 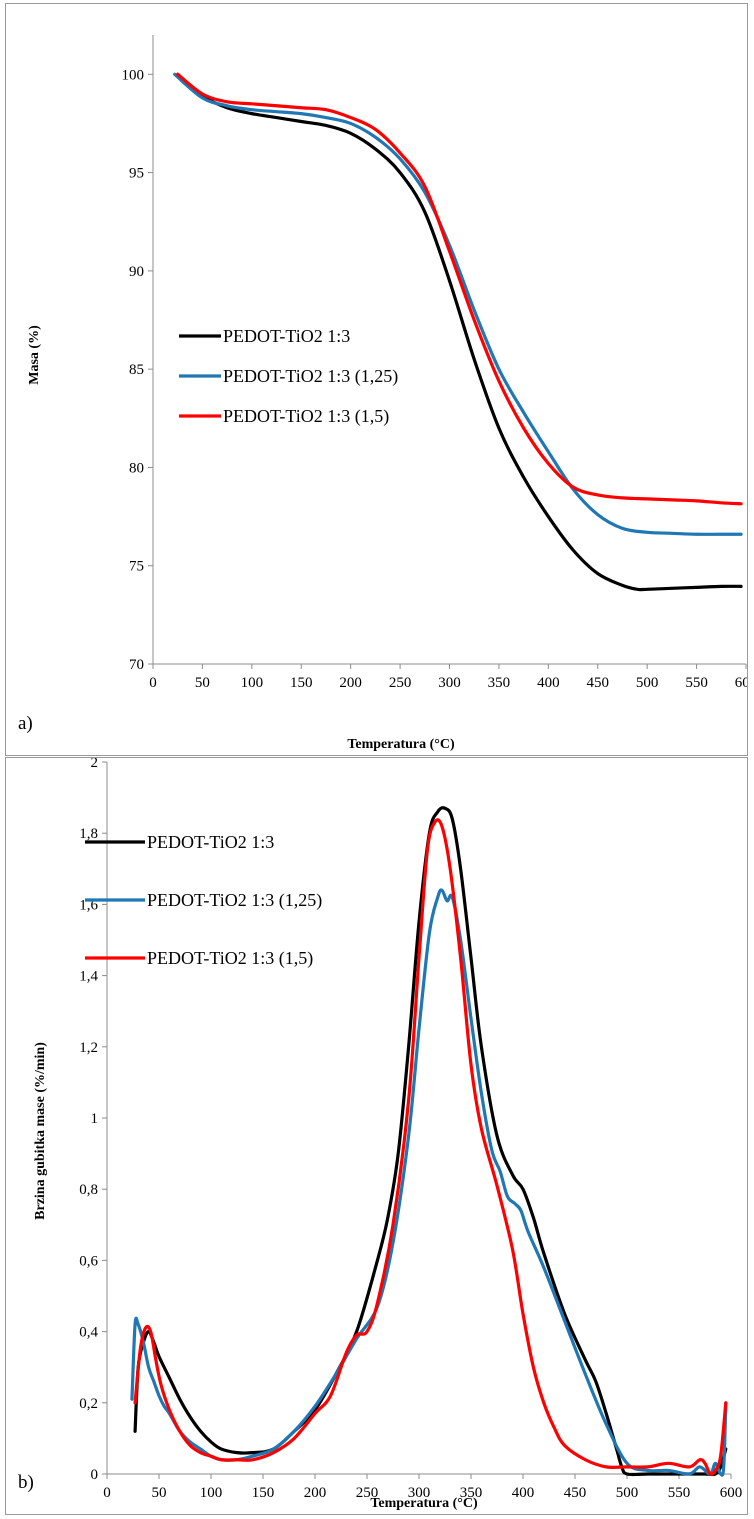 I want to click on y-tick-label: 0,8, so click(x=88, y=1190).